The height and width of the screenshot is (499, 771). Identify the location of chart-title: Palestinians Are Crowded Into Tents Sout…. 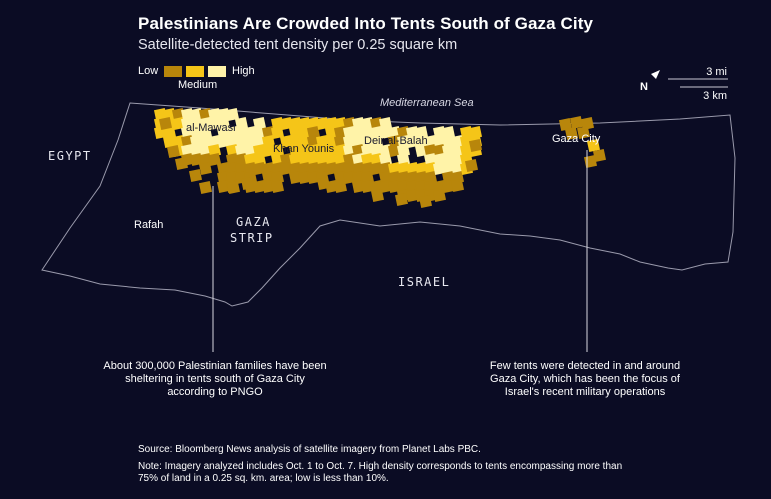
(366, 23).